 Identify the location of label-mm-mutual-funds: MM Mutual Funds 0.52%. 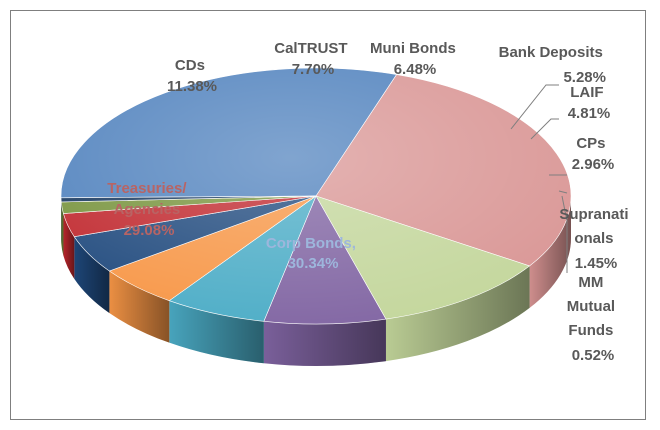
(593, 319).